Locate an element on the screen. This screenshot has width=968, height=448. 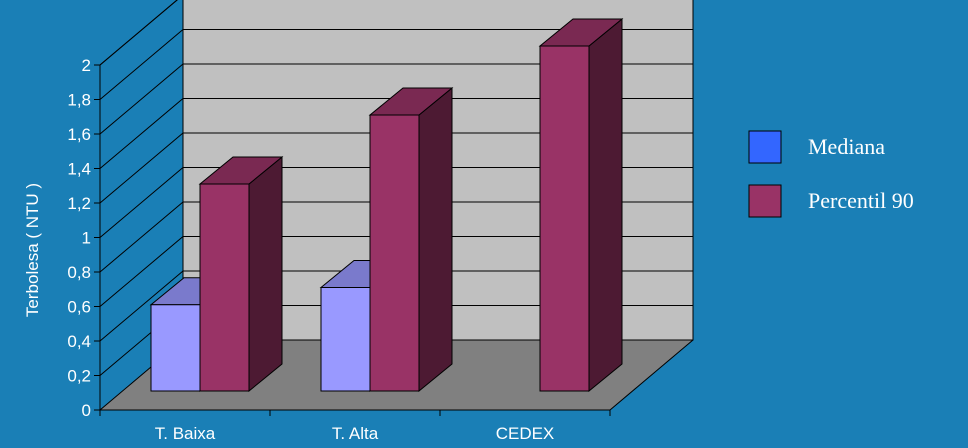
x-tick-label: T. Alta is located at coordinates (355, 433).